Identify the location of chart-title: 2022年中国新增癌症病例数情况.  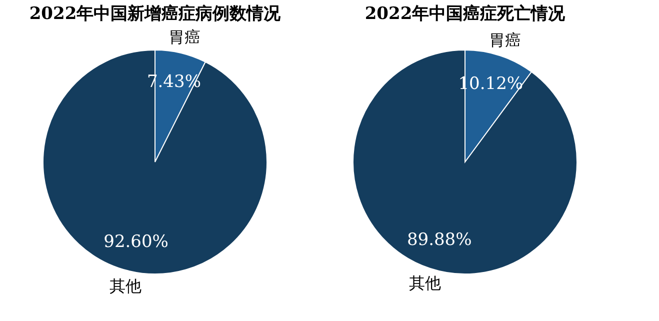
(155, 14).